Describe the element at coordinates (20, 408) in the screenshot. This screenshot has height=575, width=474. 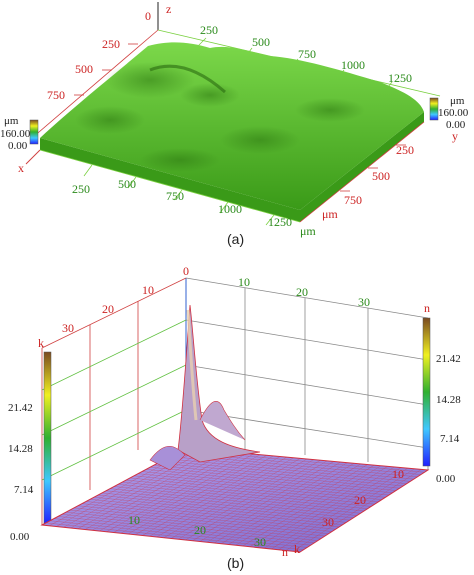
I see `left-colorbar-label: 21.42` at that location.